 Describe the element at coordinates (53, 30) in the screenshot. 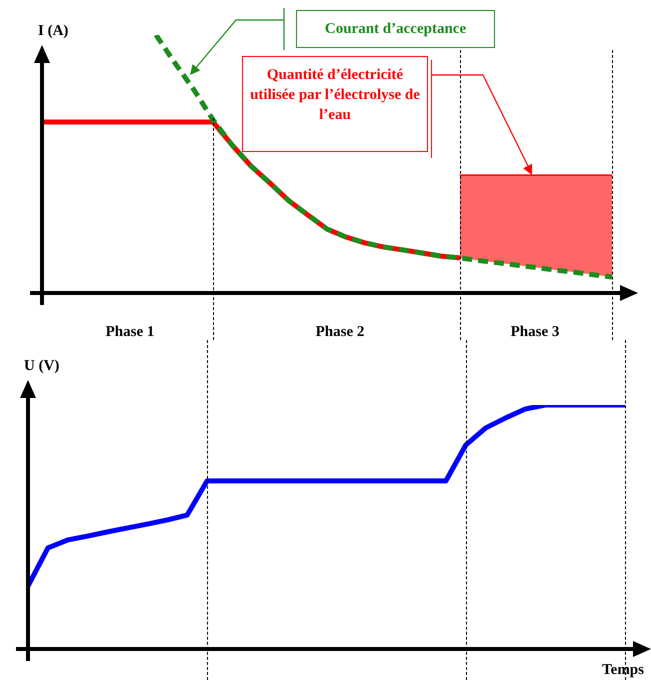

I see `y-axis-title: I (A)` at that location.